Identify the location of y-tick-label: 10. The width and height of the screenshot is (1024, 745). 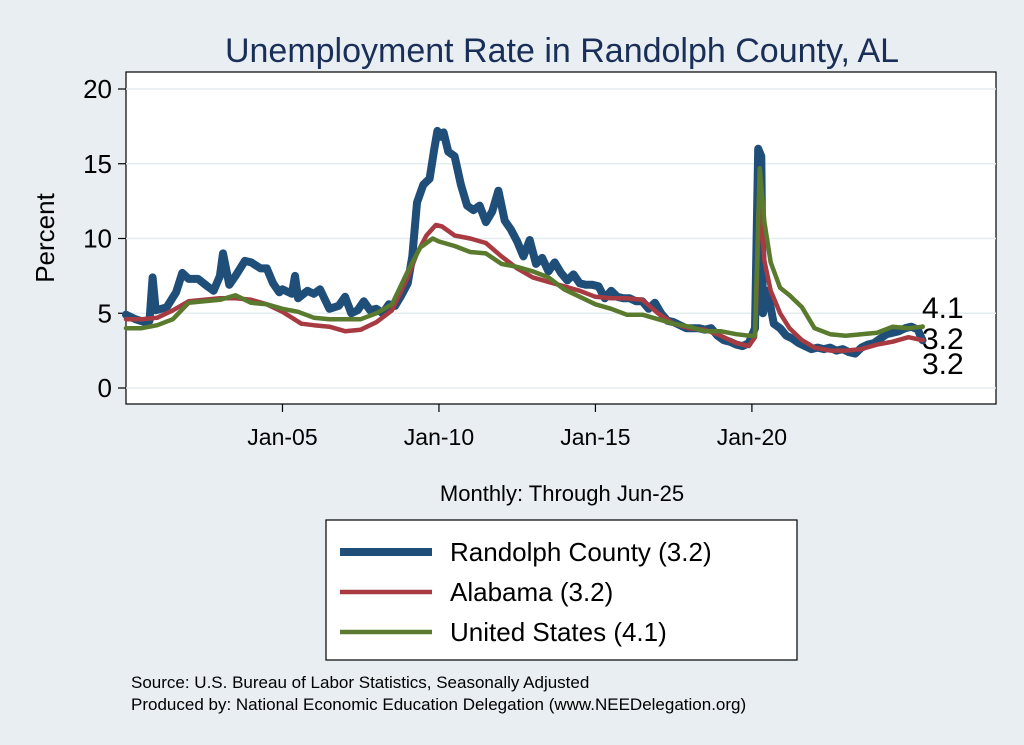
(97, 239).